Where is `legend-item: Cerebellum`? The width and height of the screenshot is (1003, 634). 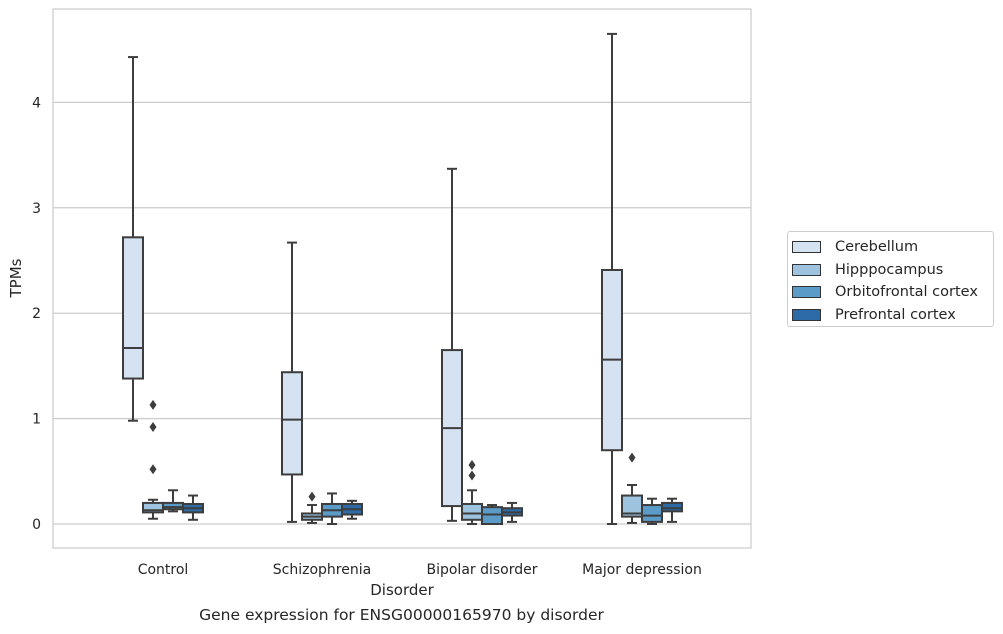
legend-item: Cerebellum is located at coordinates (890, 247).